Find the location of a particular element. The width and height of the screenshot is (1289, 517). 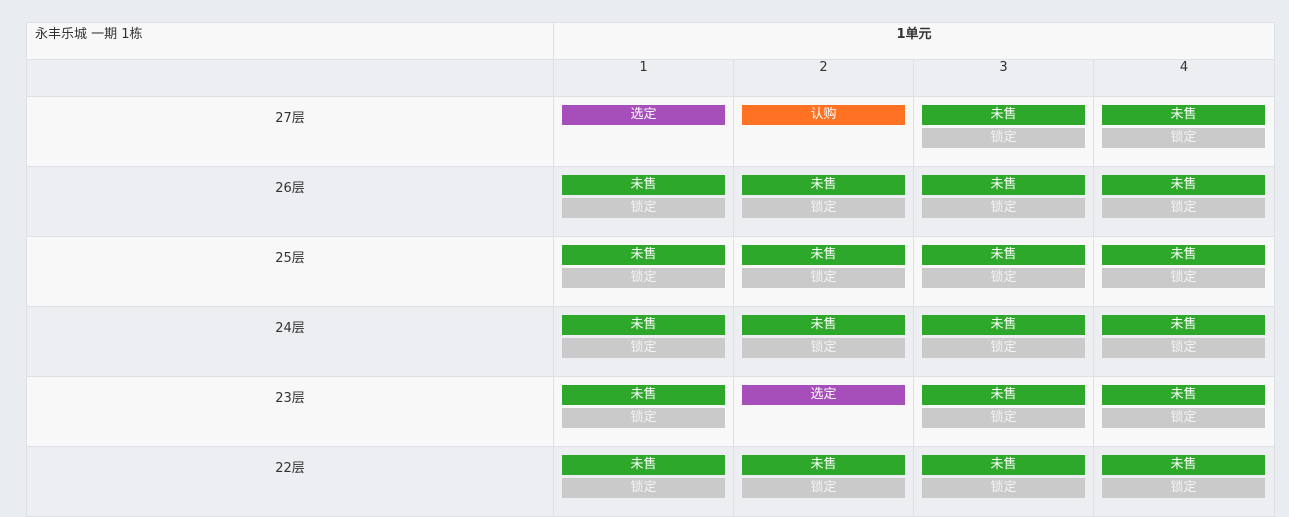

floor-row: 26层 未售 锁定 未售 锁定 未售 锁定 未售 锁定 is located at coordinates (651, 201).